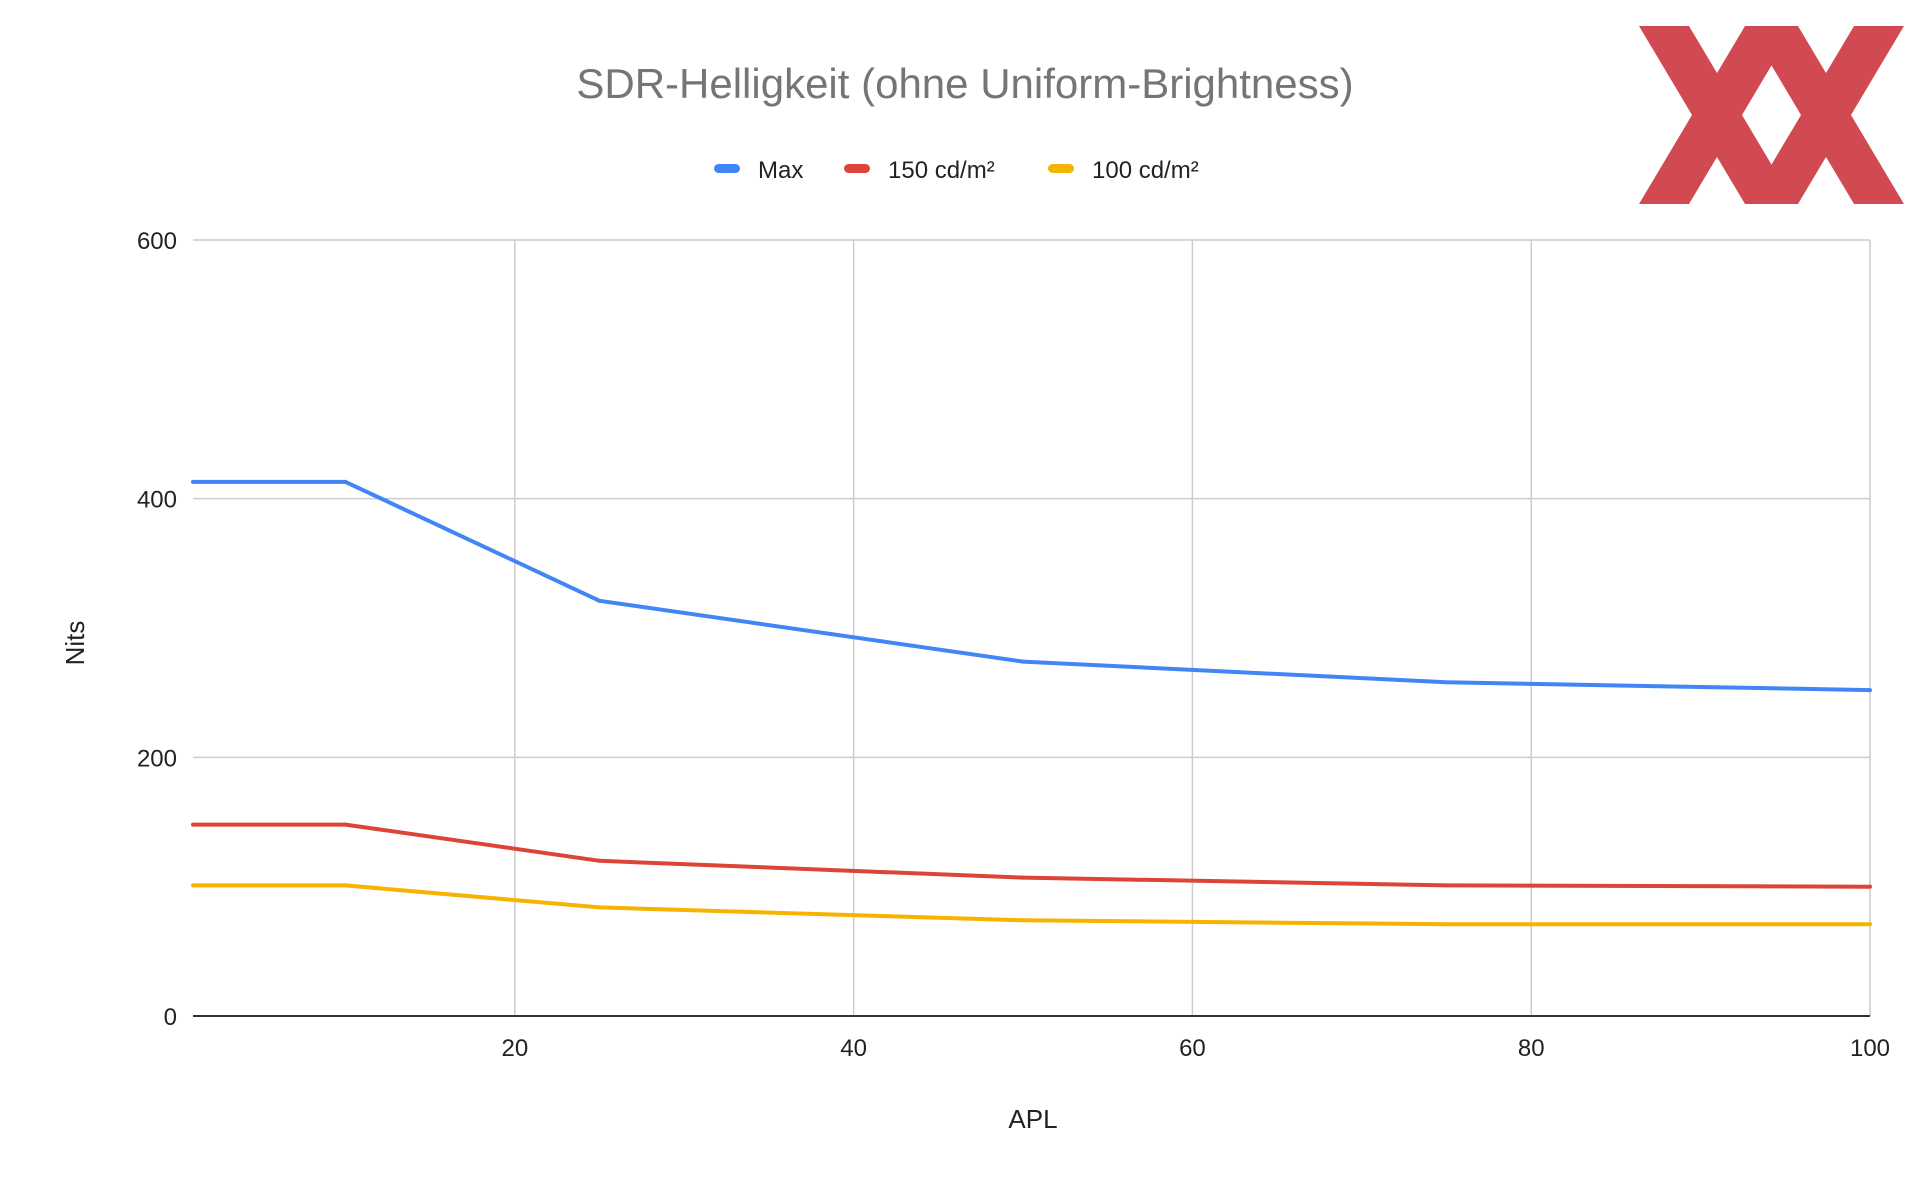  Describe the element at coordinates (157, 758) in the screenshot. I see `y-tick-label: 200` at that location.